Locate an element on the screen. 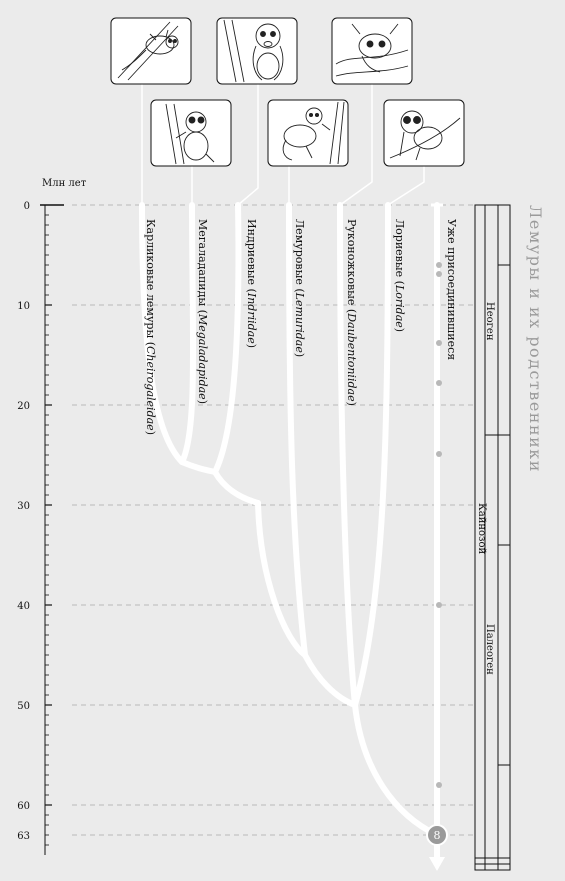  axis-tick-label: 50 is located at coordinates (23, 706).